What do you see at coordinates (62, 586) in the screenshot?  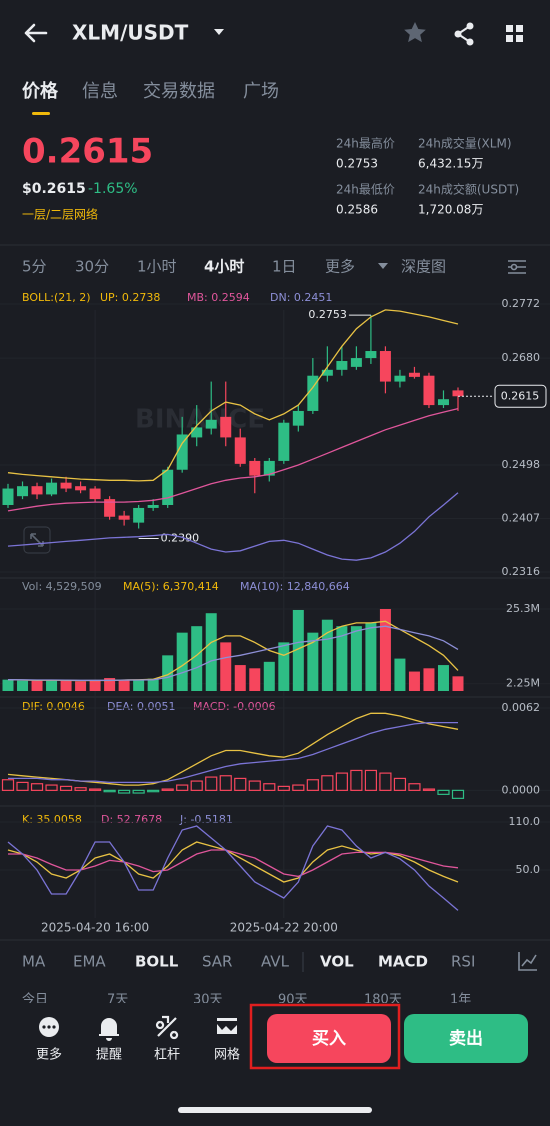 I see `legend-item: Vol: 4,529,509` at bounding box center [62, 586].